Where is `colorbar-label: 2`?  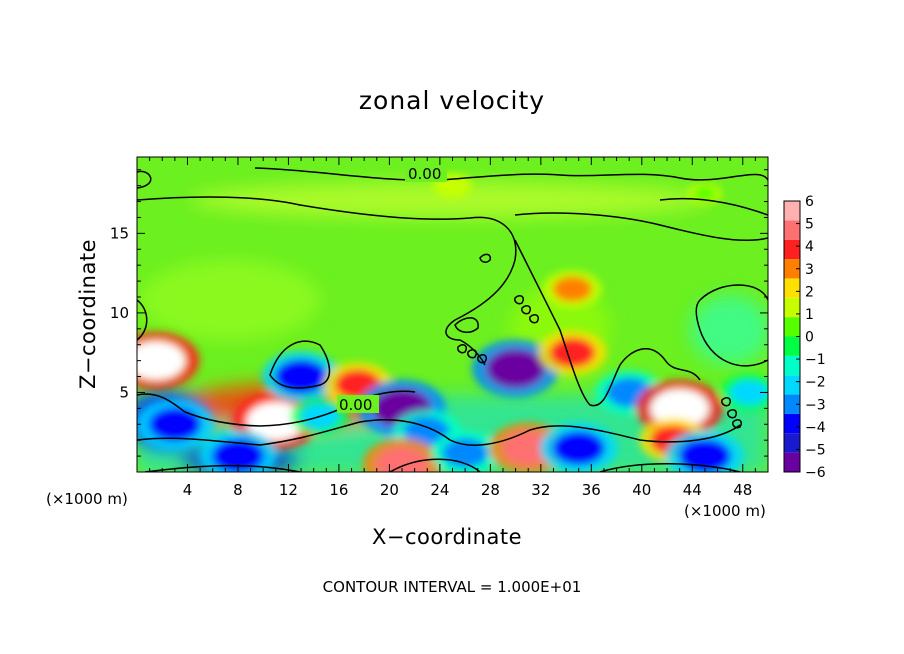
colorbar-label: 2 is located at coordinates (809, 292).